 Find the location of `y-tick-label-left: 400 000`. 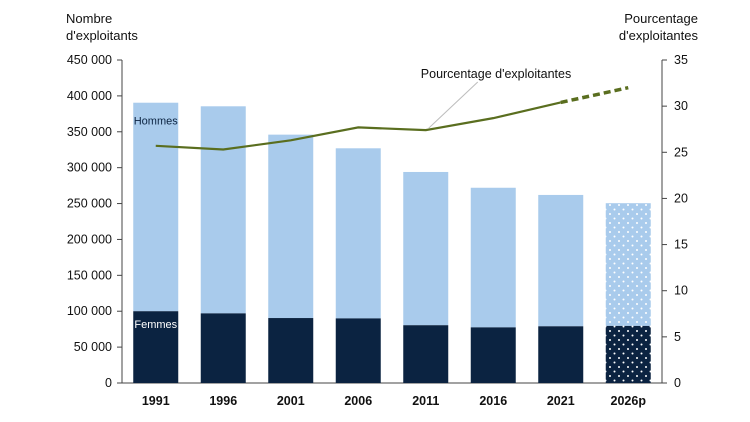

y-tick-label-left: 400 000 is located at coordinates (89, 96).